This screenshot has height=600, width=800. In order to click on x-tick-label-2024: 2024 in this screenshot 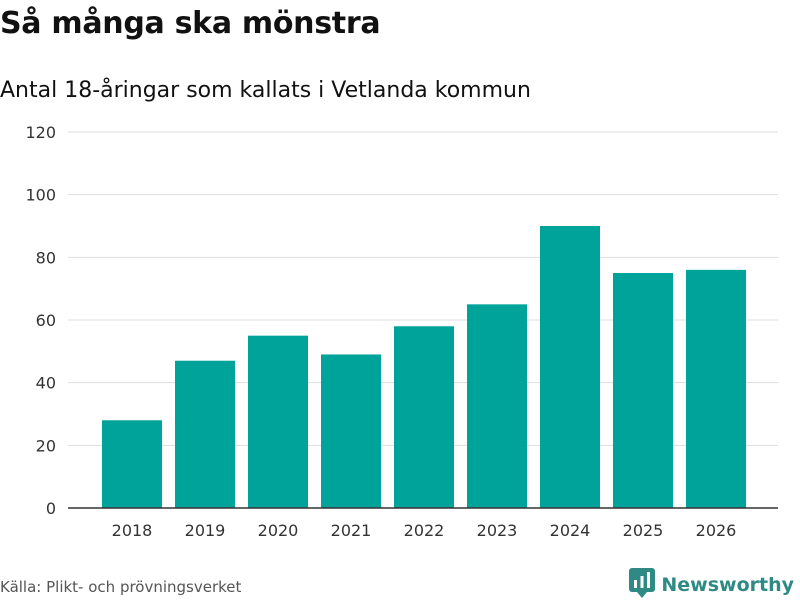, I will do `click(570, 530)`.